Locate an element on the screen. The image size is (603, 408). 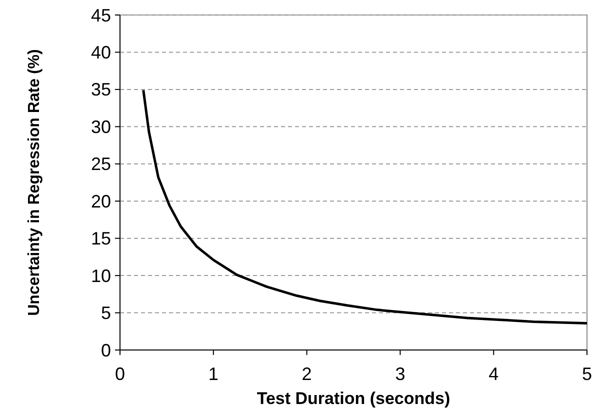
x-tick-label: 4 is located at coordinates (493, 374).